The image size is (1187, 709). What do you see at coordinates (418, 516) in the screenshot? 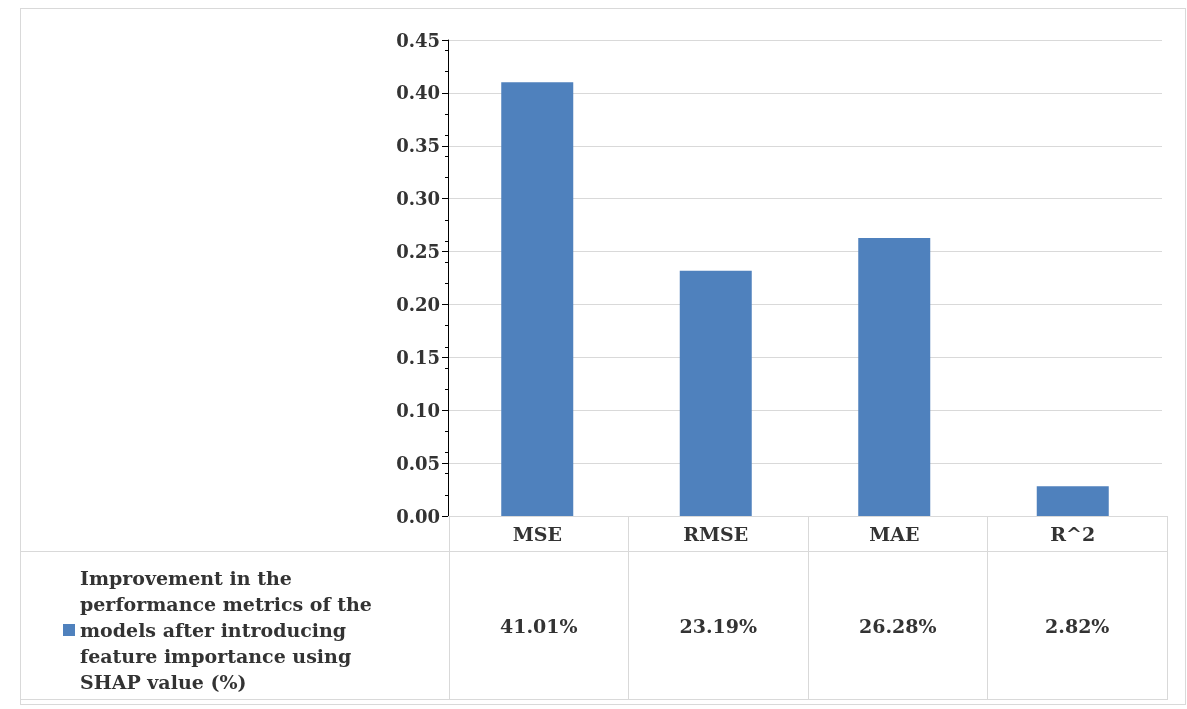
I see `y-tick-label: 0.00` at bounding box center [418, 516].